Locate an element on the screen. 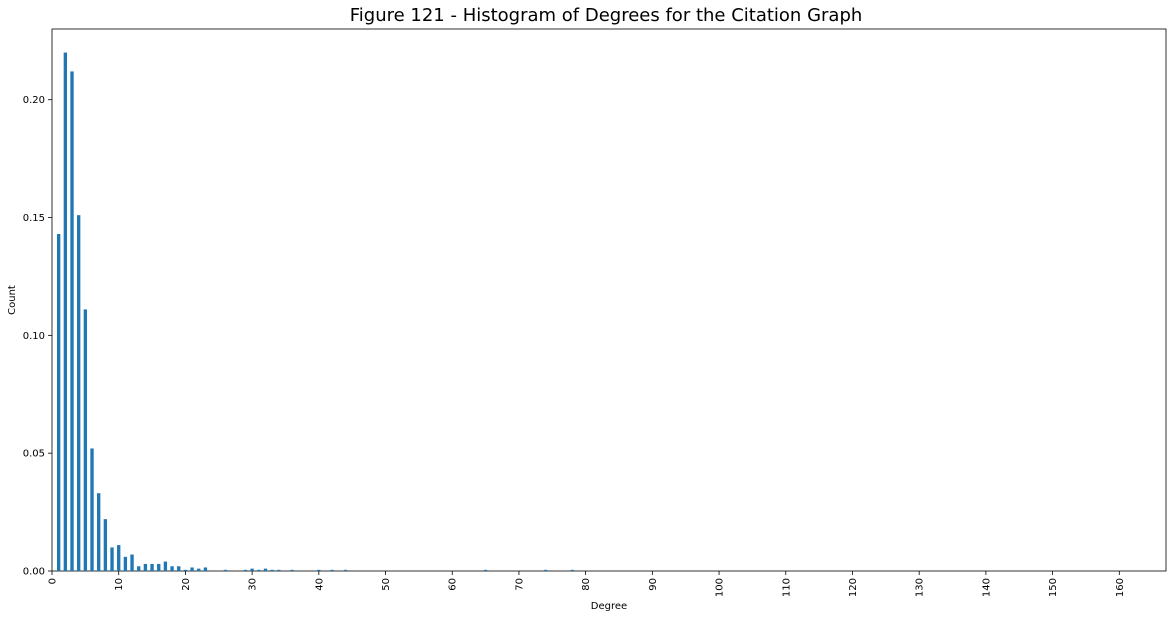 The height and width of the screenshot is (618, 1173). x-axis-label: Degree is located at coordinates (609, 606).